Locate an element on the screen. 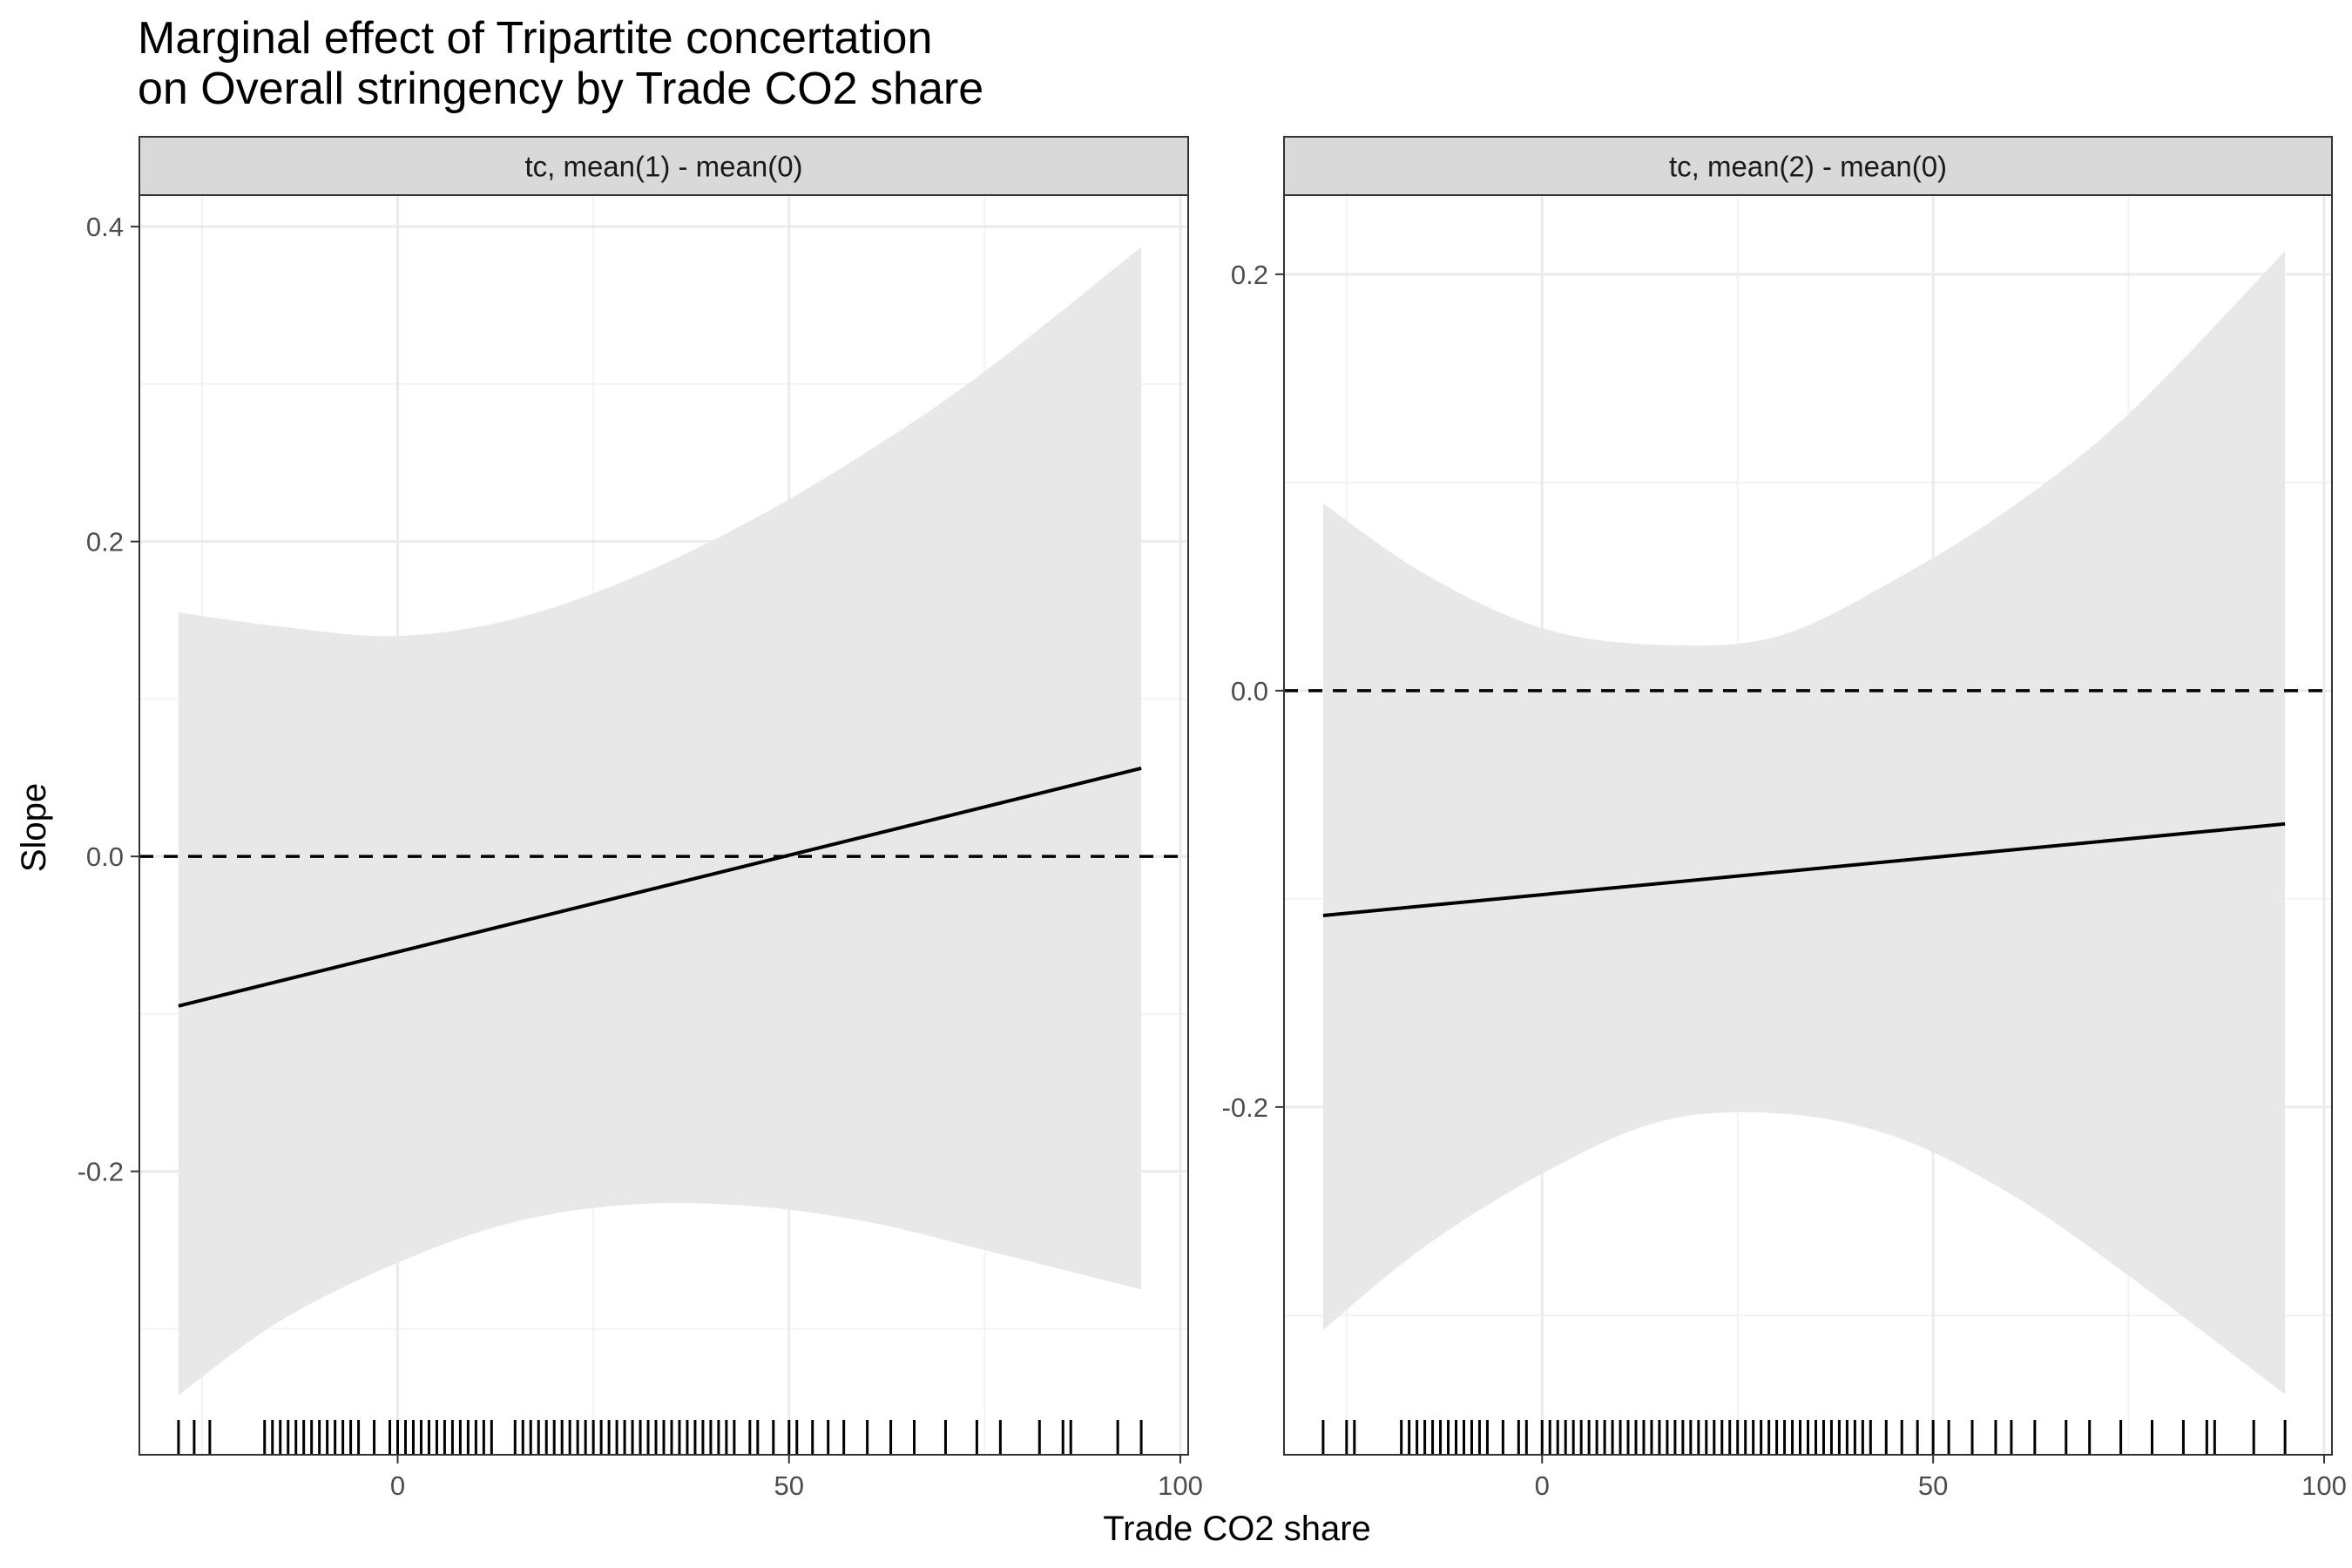 The height and width of the screenshot is (1568, 2352). facet-strip-label: tc, mean(2) - mean(0) is located at coordinates (1808, 167).